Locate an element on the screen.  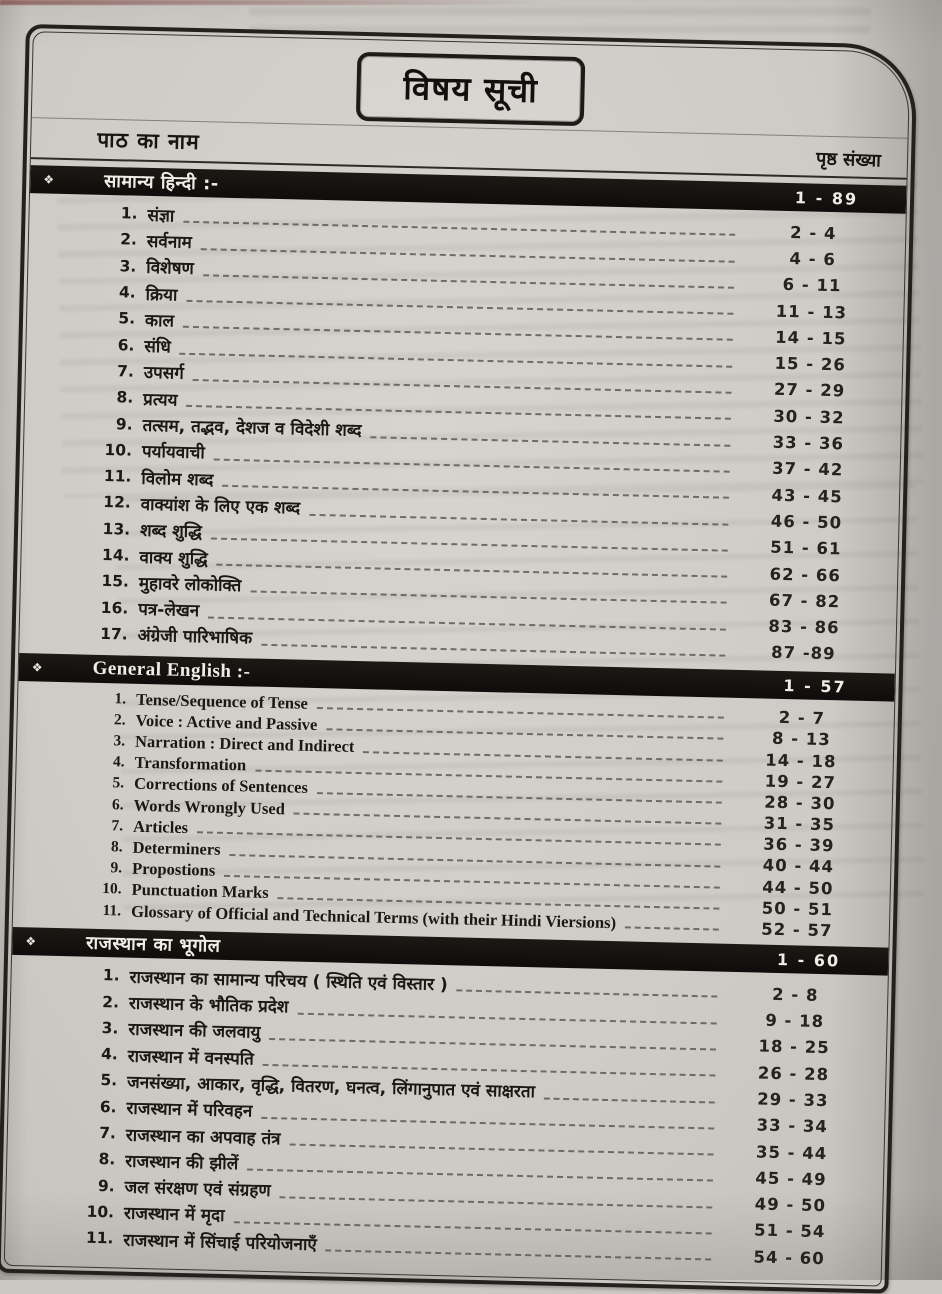
item-page-range: 28 - 30 is located at coordinates (800, 803).